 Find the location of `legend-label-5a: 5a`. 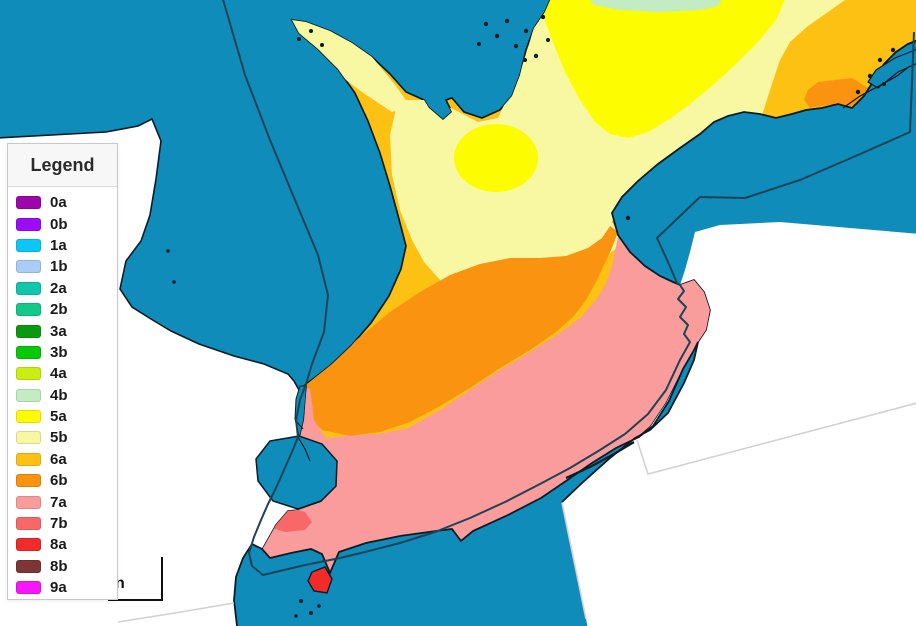

legend-label-5a: 5a is located at coordinates (58, 417).